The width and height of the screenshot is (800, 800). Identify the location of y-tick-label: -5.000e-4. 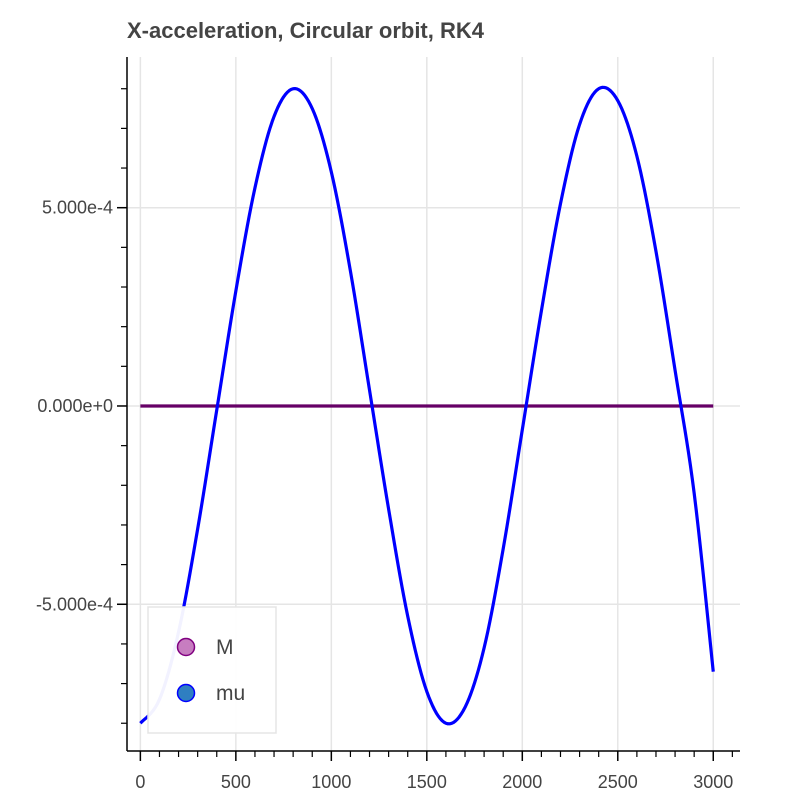
(74, 604).